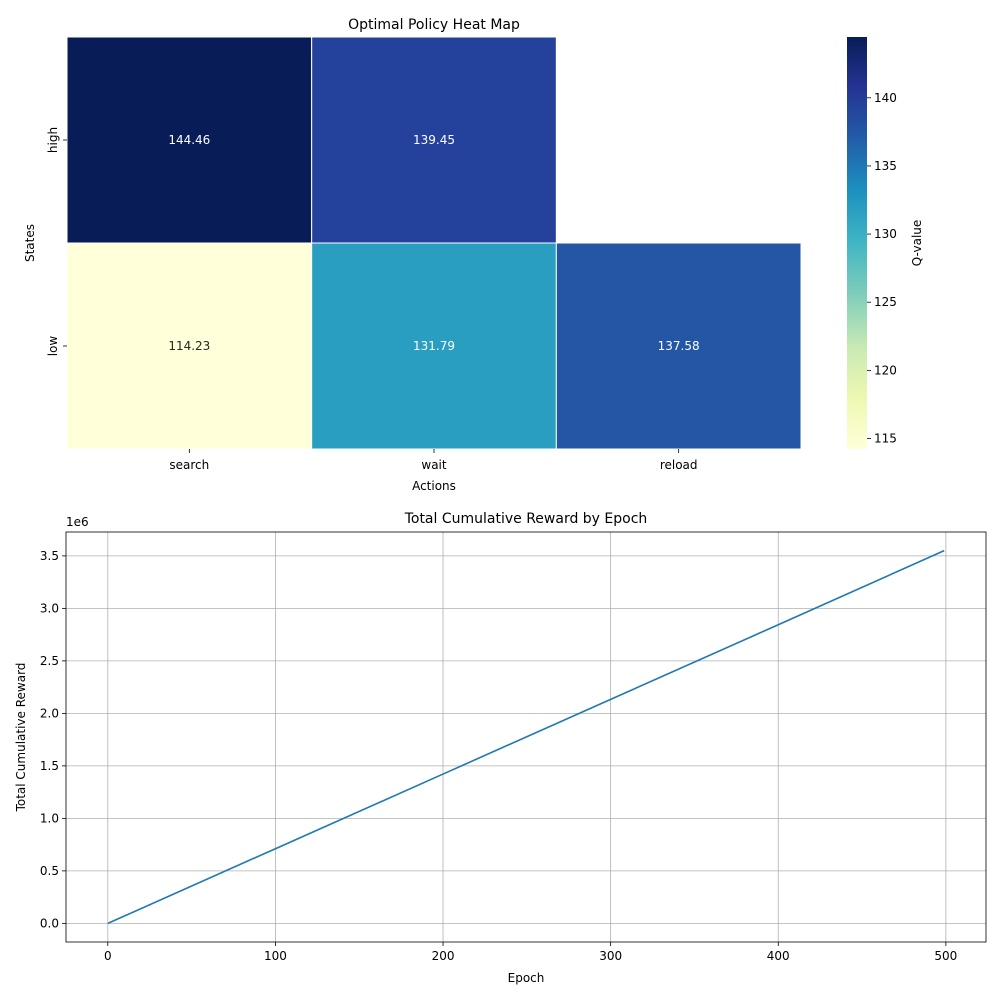  I want to click on colorbar-tick-label: 115, so click(885, 439).